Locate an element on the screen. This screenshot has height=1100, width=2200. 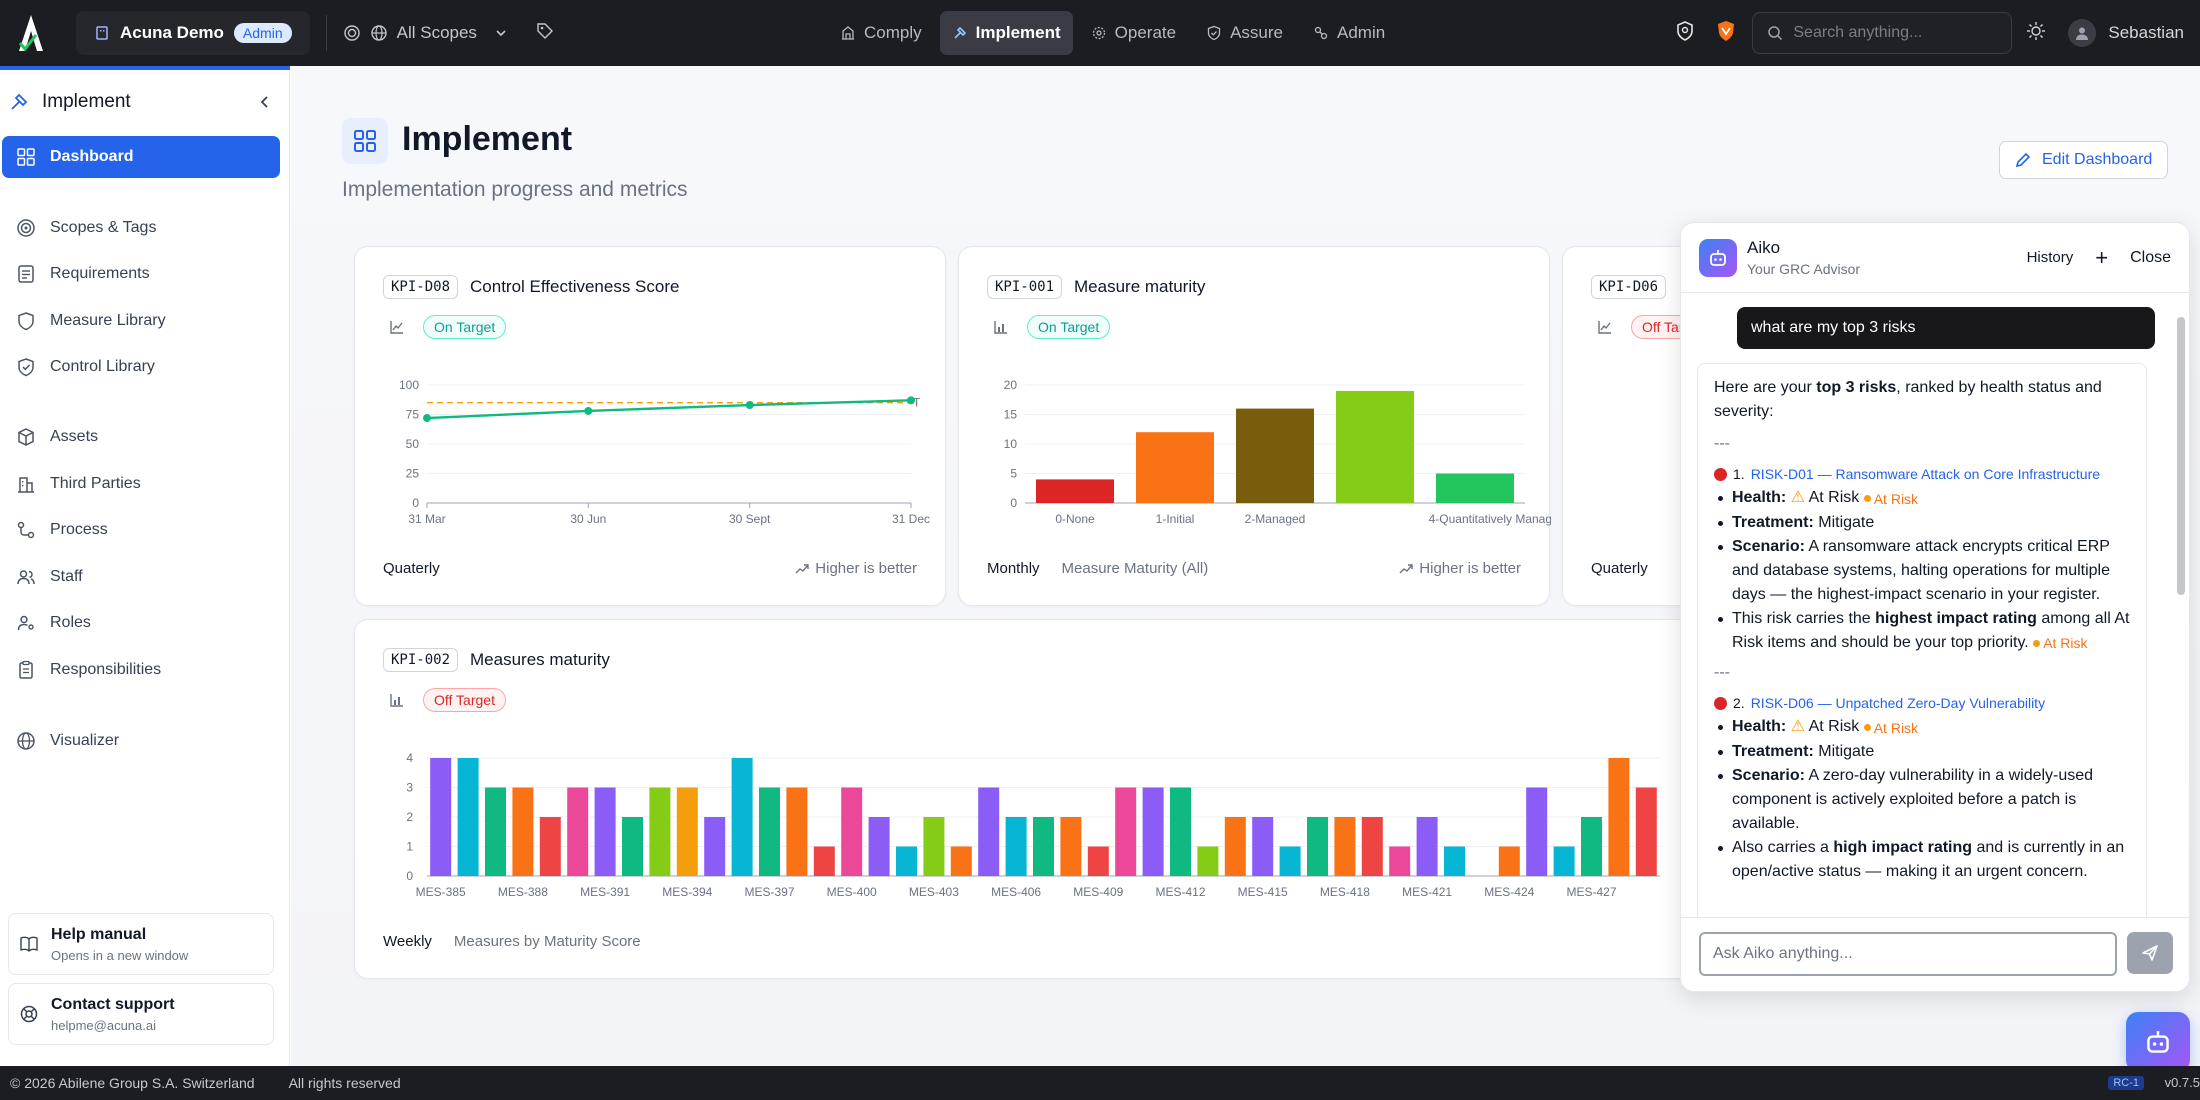
sidebar-item-staff: Staff is located at coordinates (141, 577).